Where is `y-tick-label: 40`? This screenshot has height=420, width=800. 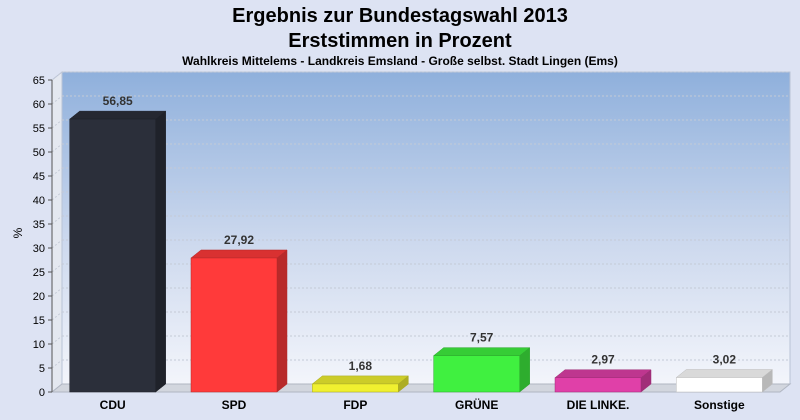
y-tick-label: 40 is located at coordinates (39, 201).